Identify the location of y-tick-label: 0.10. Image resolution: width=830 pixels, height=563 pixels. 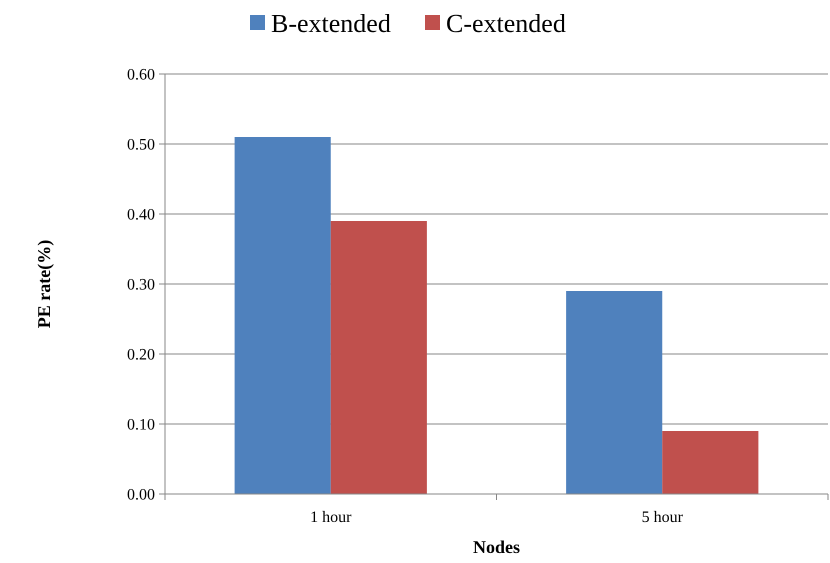
(141, 425).